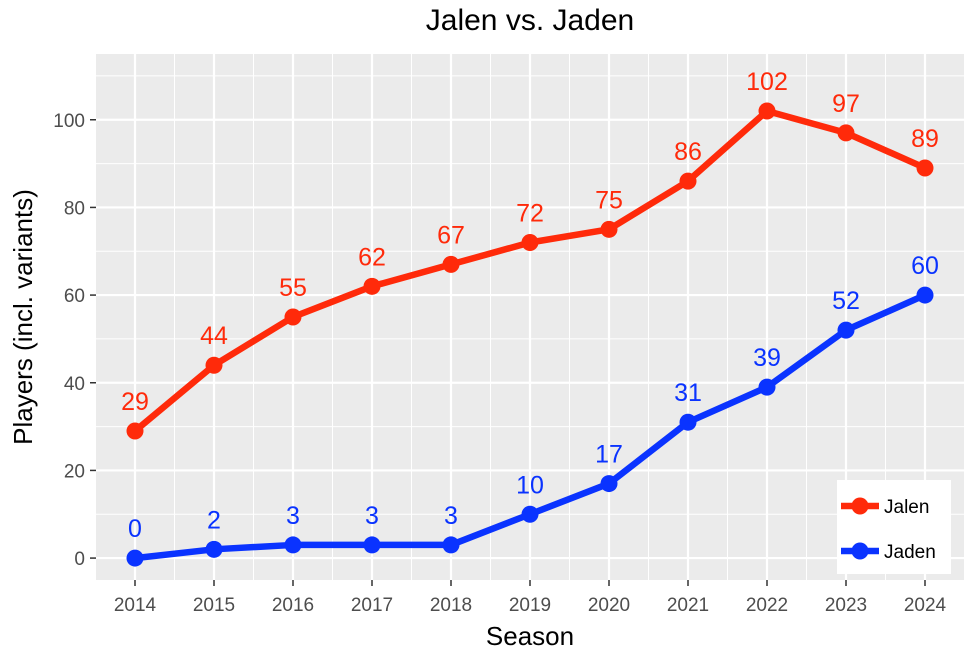 The width and height of the screenshot is (976, 660). I want to click on legend-item-jalen: Jalen, so click(885, 507).